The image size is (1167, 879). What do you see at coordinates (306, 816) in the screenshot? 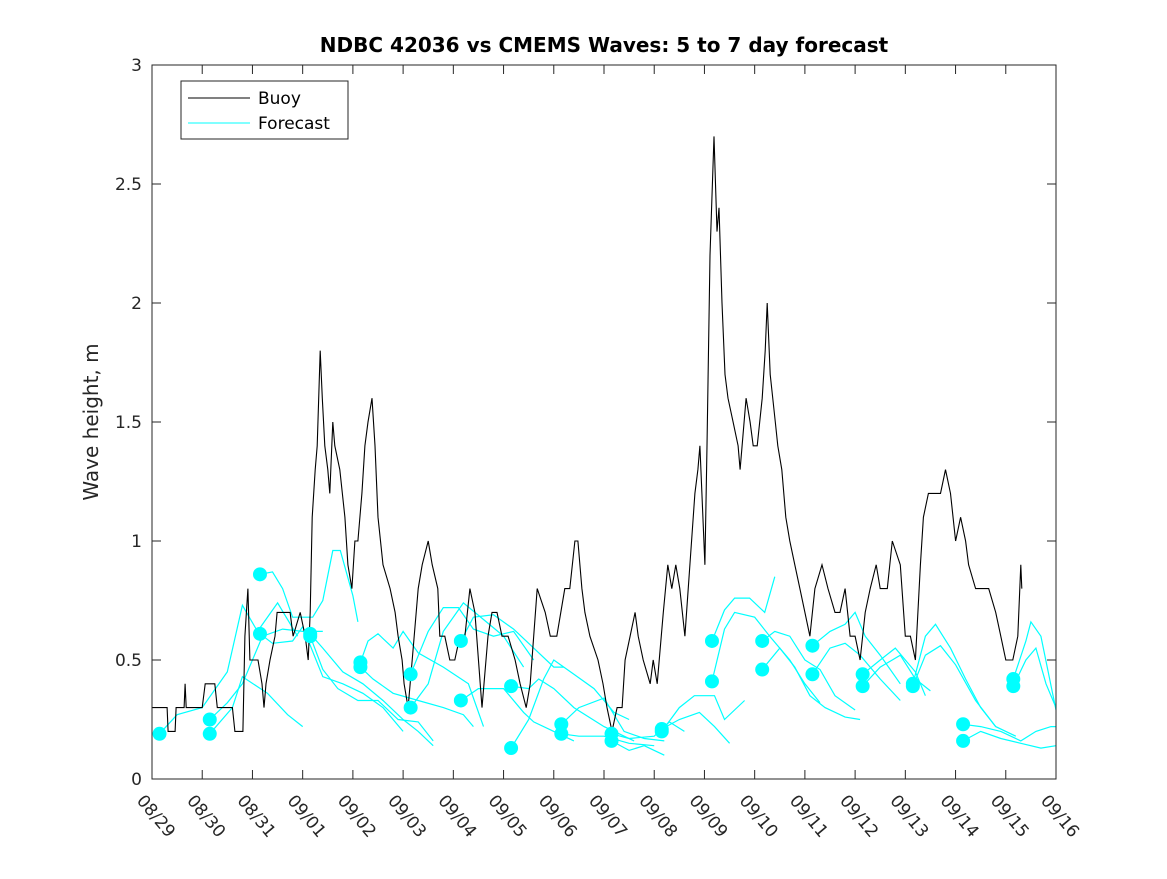
I see `x-tick-label: 09/01` at bounding box center [306, 816].